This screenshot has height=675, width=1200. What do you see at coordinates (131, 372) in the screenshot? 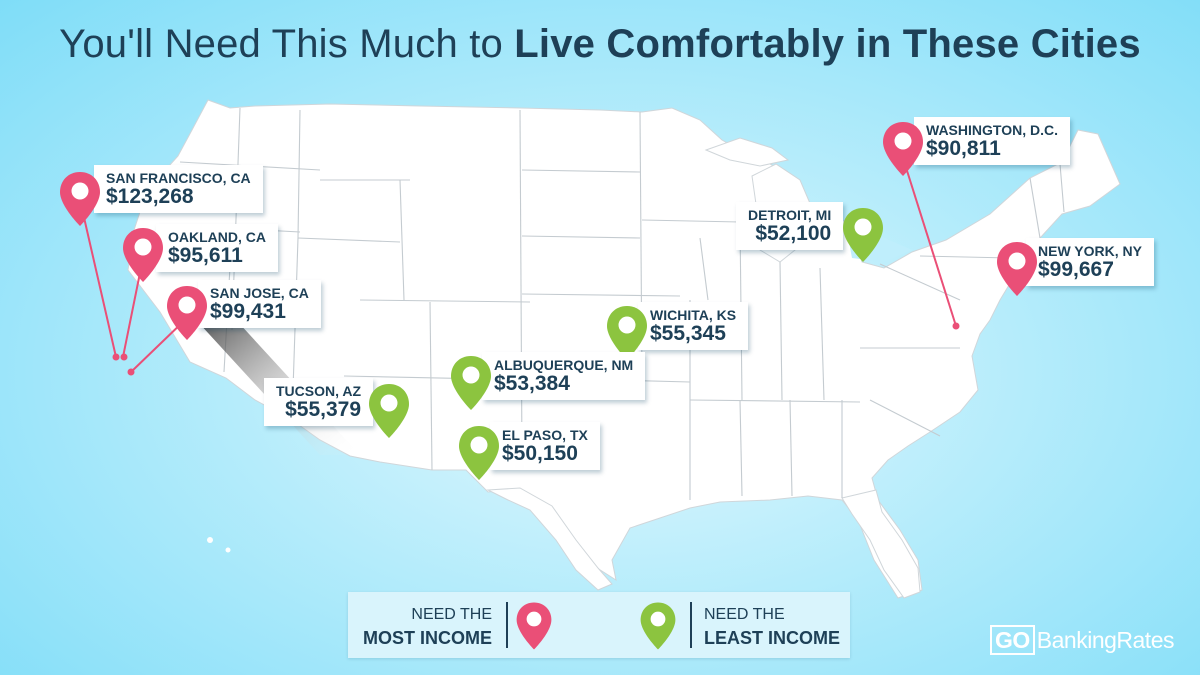
I see `city-dot-san-jose` at bounding box center [131, 372].